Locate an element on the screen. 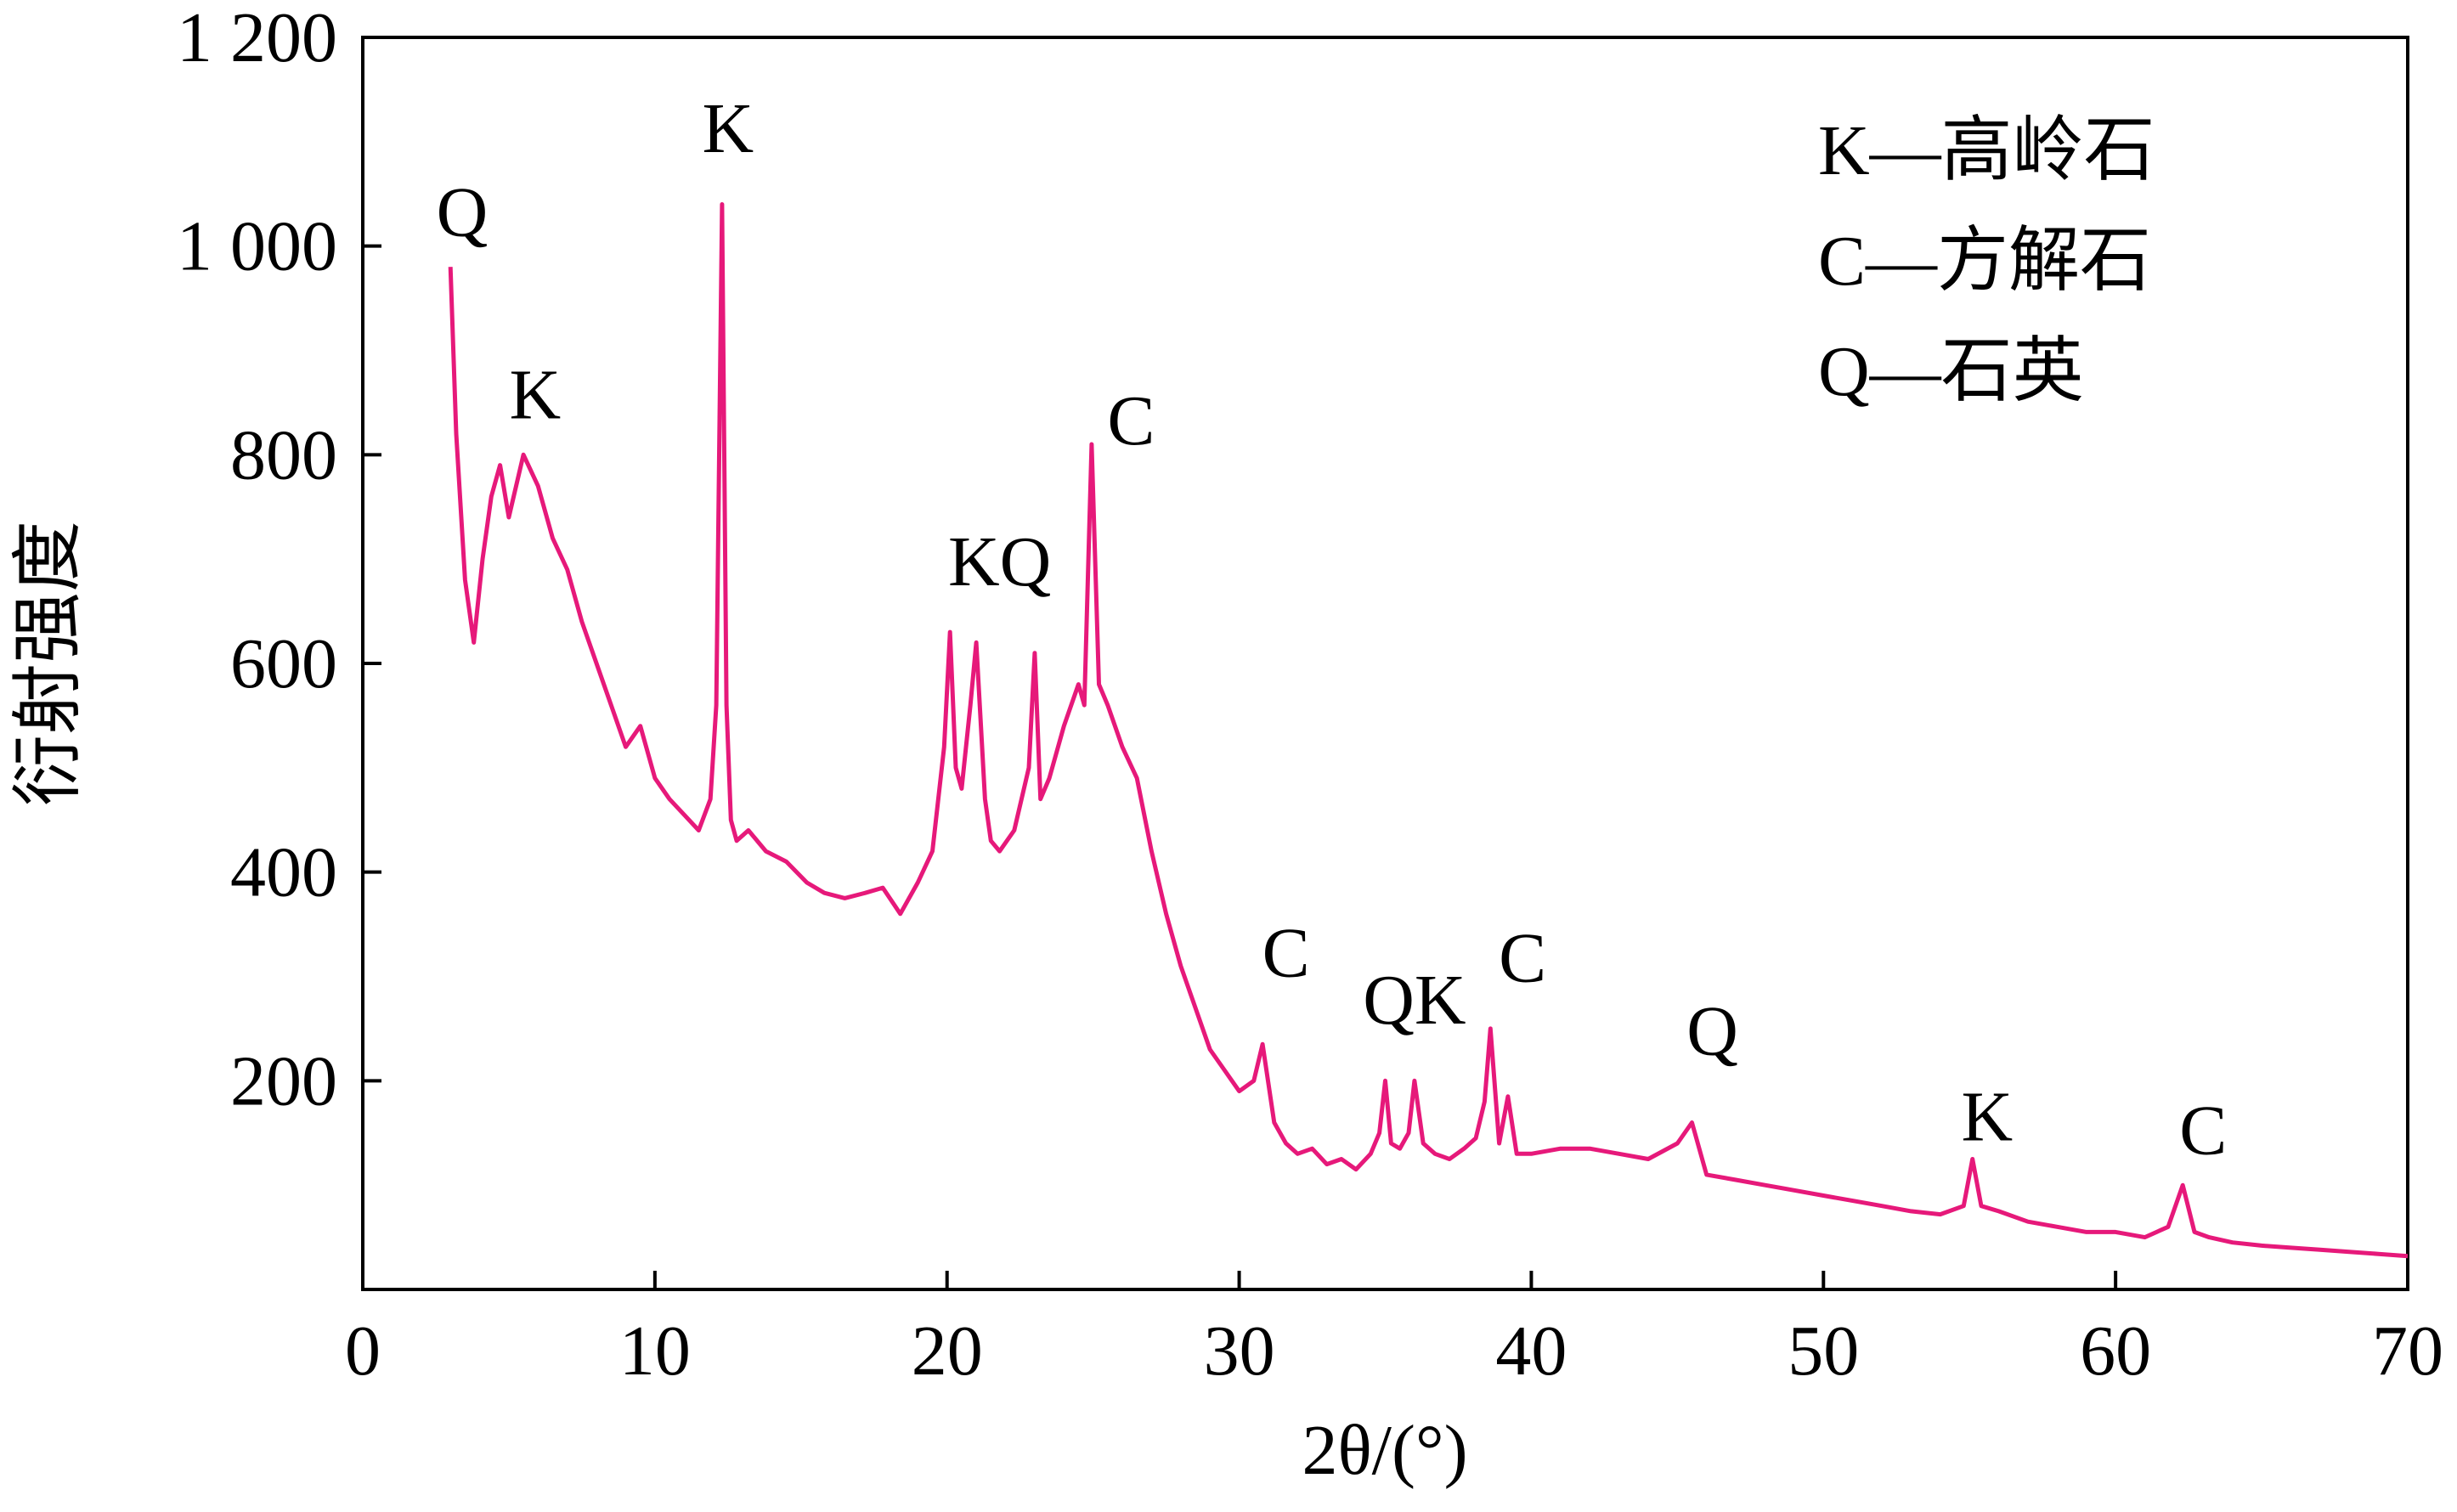  legend-entry: K—高岭石 is located at coordinates (1987, 150).